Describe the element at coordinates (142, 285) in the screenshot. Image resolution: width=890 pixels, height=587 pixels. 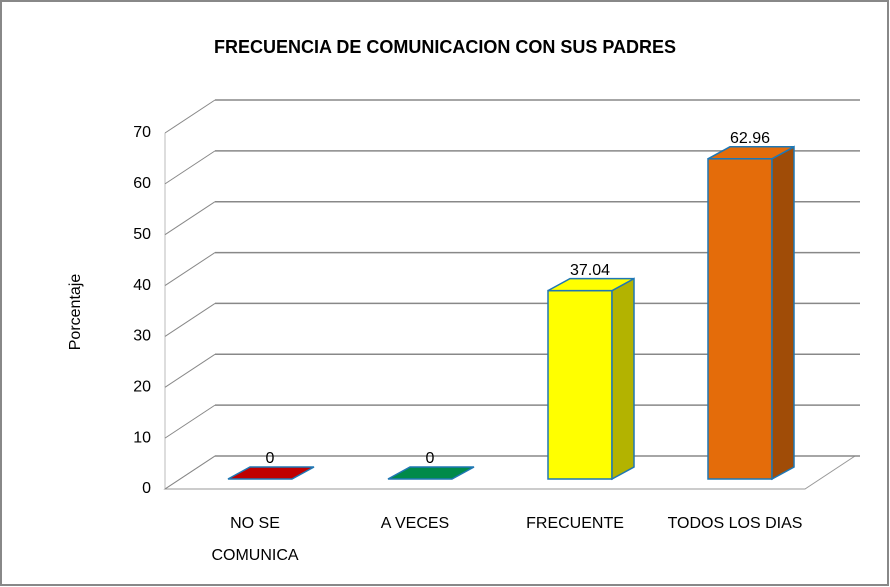
I see `y-tick-label: 40` at that location.